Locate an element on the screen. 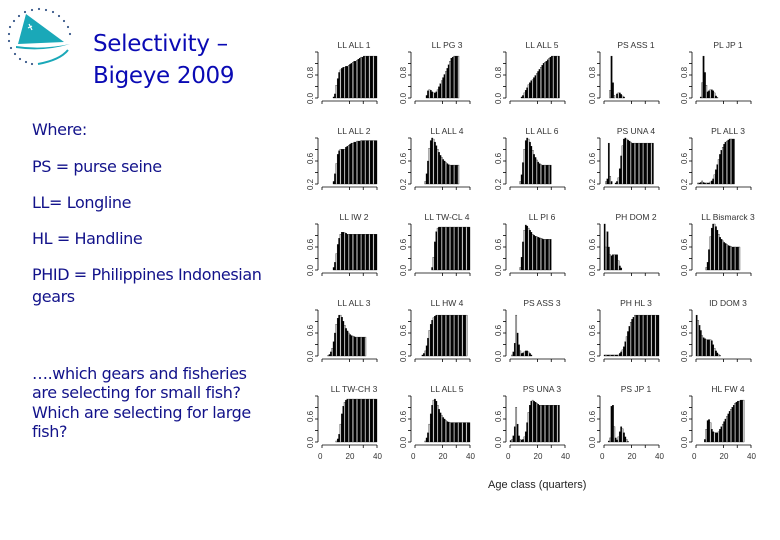 The height and width of the screenshot is (540, 780). panel-title: LL Bismarck 3 is located at coordinates (728, 217).